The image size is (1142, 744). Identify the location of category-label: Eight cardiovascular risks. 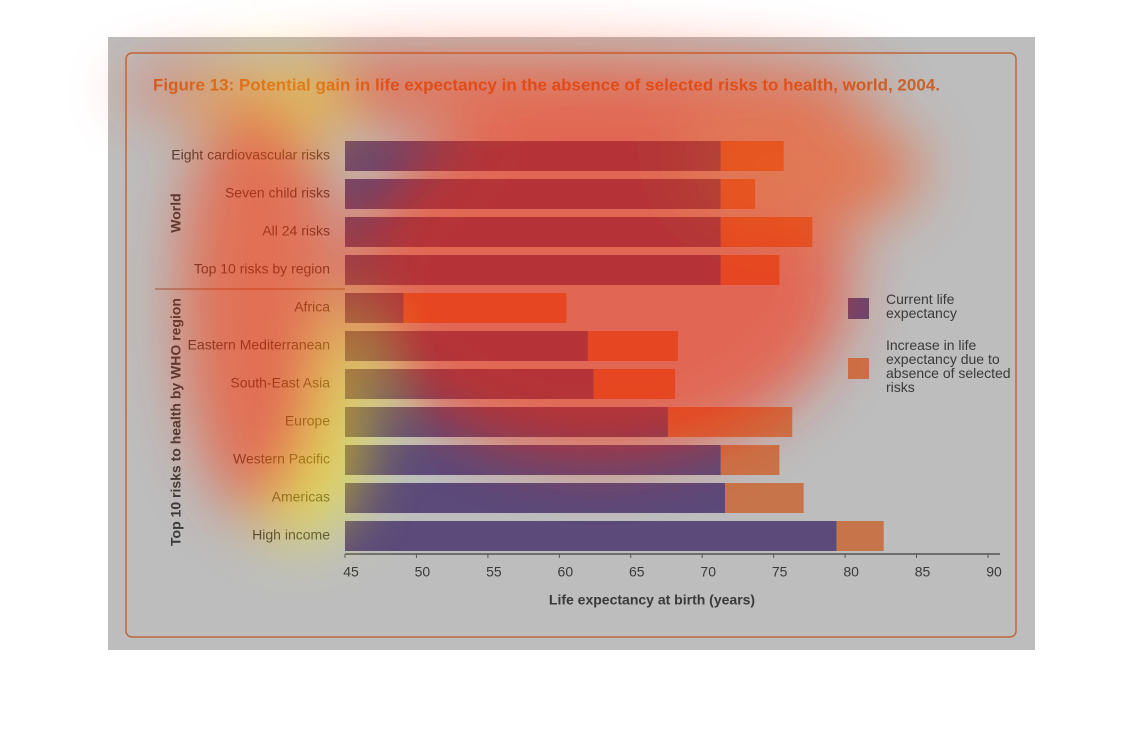
(250, 155).